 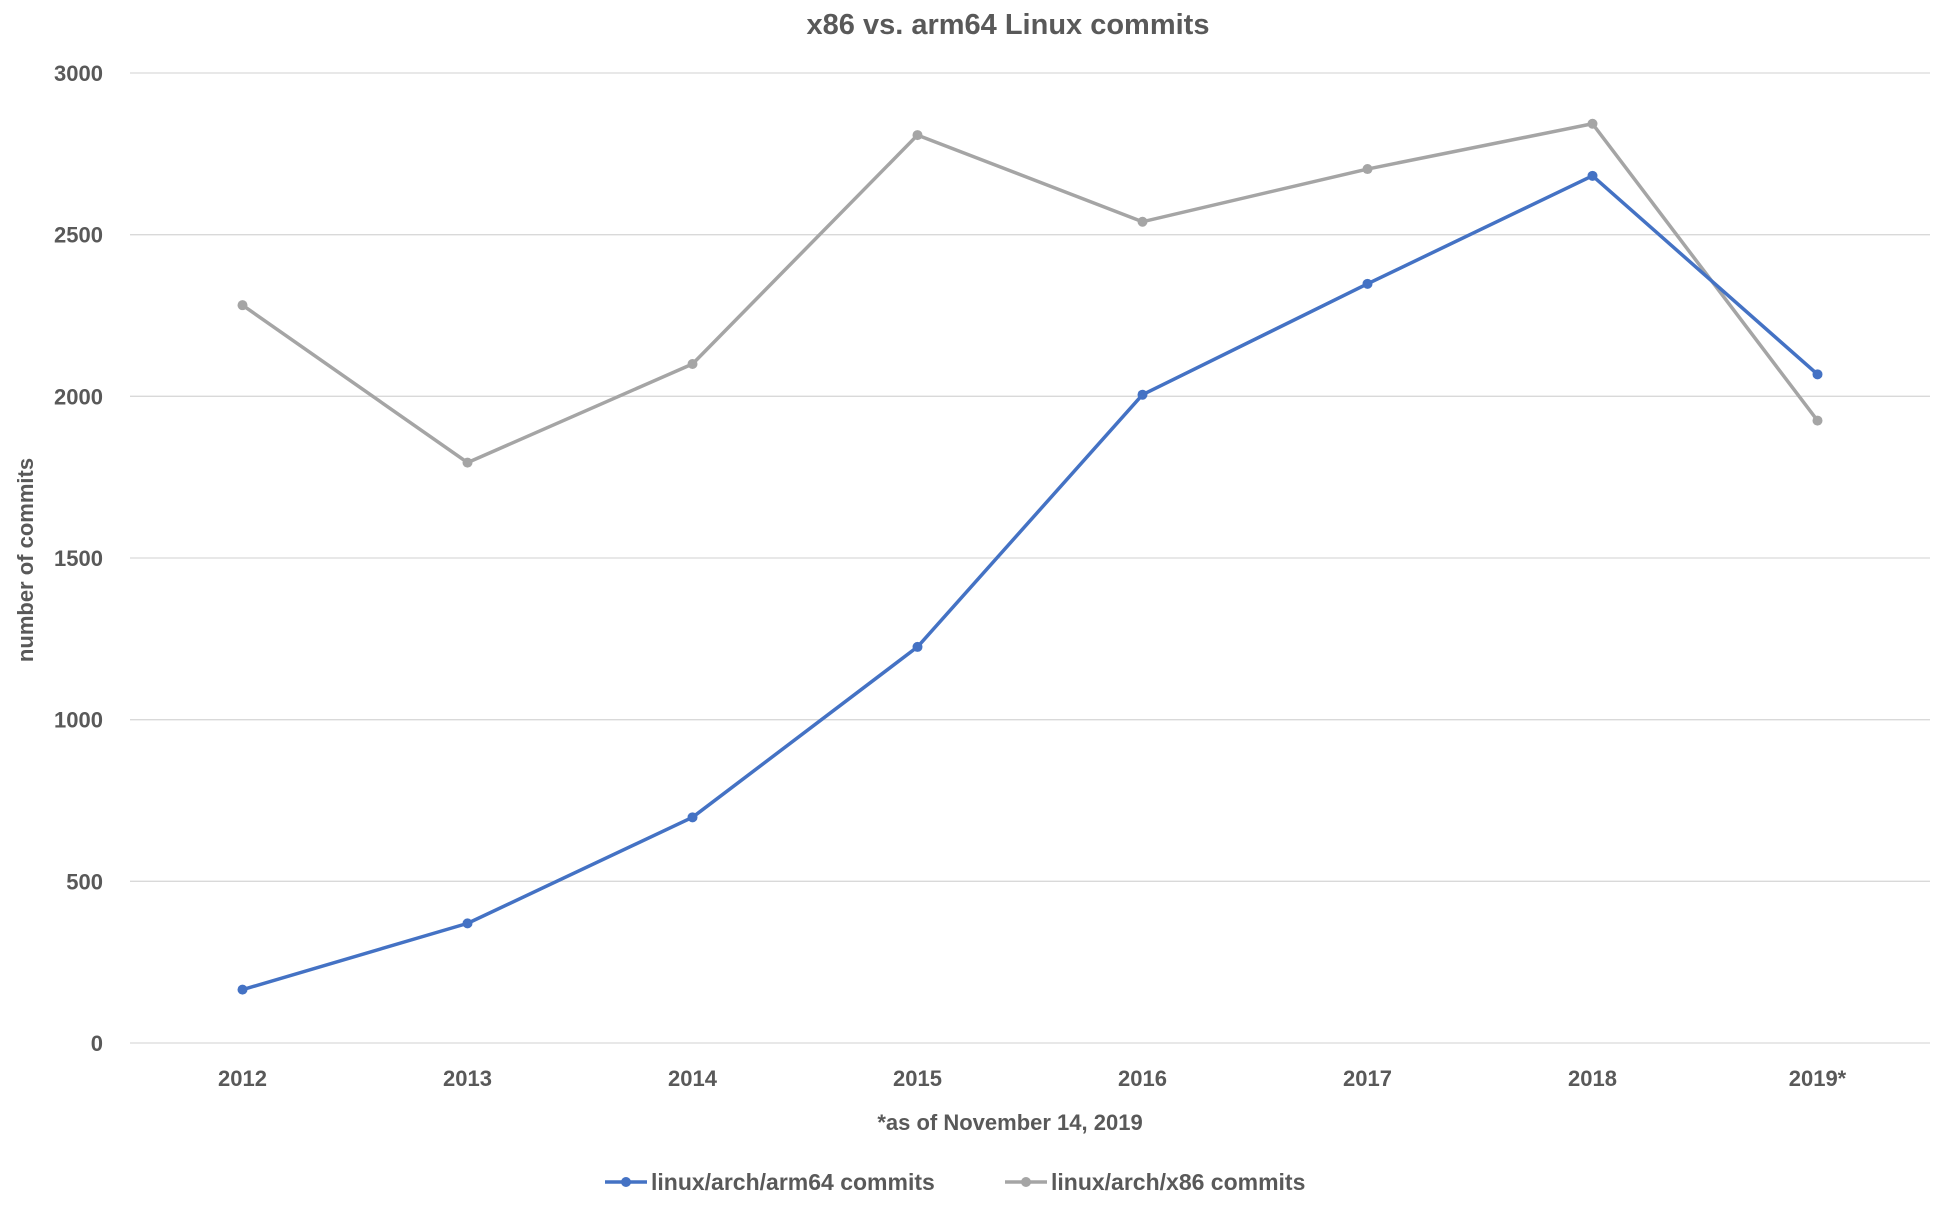 I want to click on x-tick-label: 2017, so click(x=1367, y=1078).